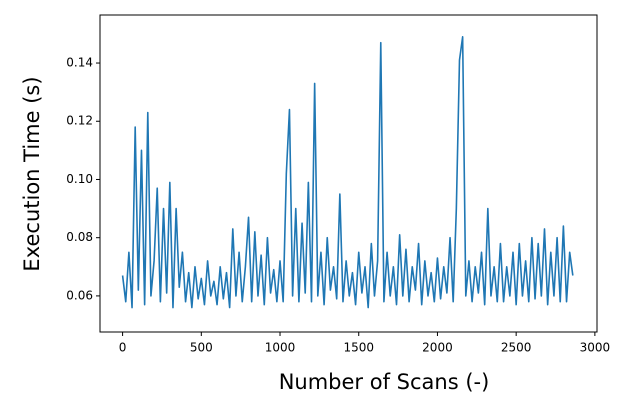  I want to click on y-axis-label: Execution Time (s), so click(32, 173).